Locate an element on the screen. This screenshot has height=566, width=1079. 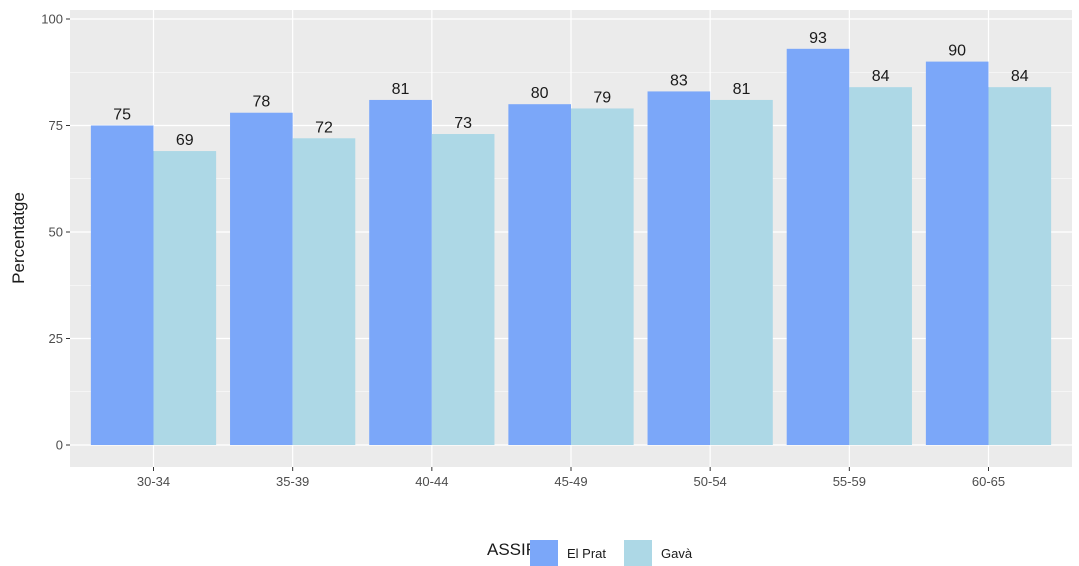
y-tick-label: 0 is located at coordinates (59, 445).